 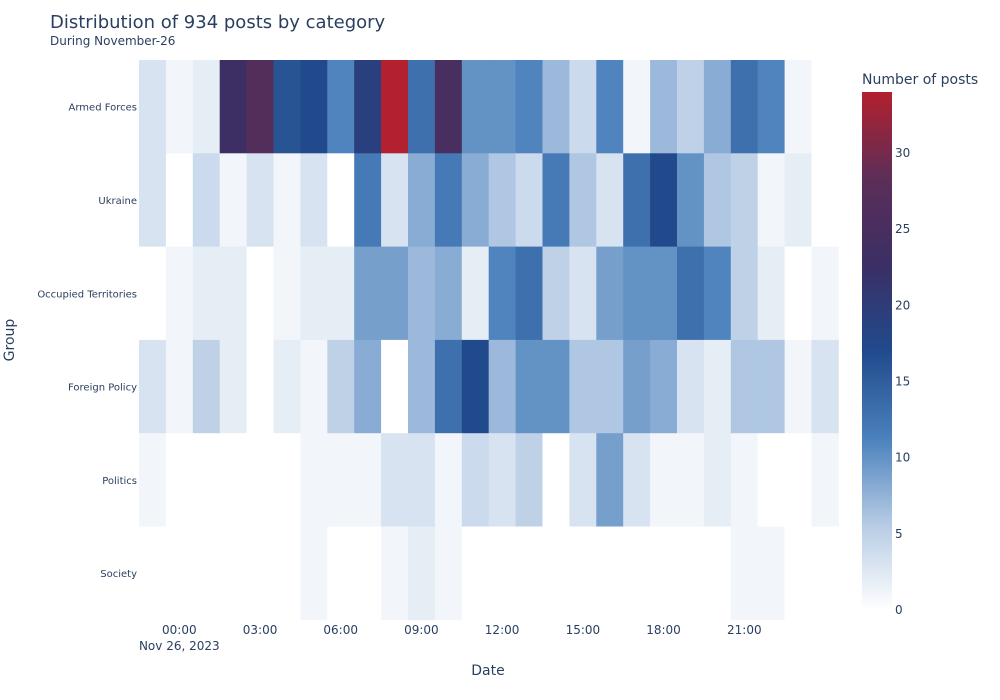 I want to click on colorbar-ticks: 0 5 10 15 20 25 30, so click(x=902, y=381).